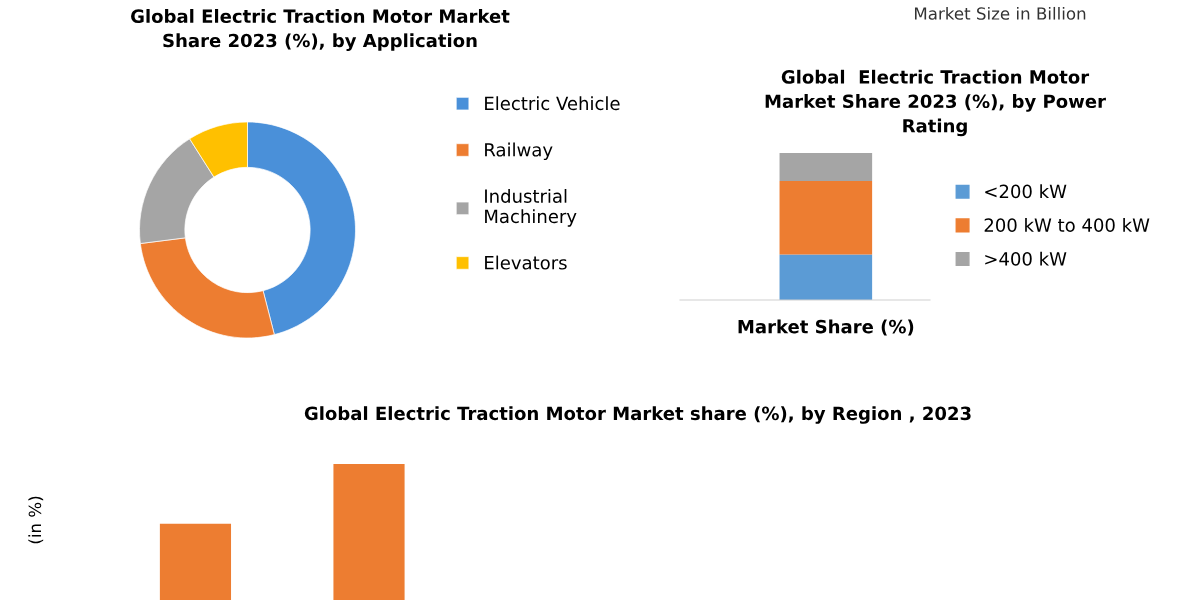 The width and height of the screenshot is (1200, 600). What do you see at coordinates (637, 415) in the screenshot?
I see `text: Global Electric Traction Motor Market share (%), by Region , 2023` at bounding box center [637, 415].